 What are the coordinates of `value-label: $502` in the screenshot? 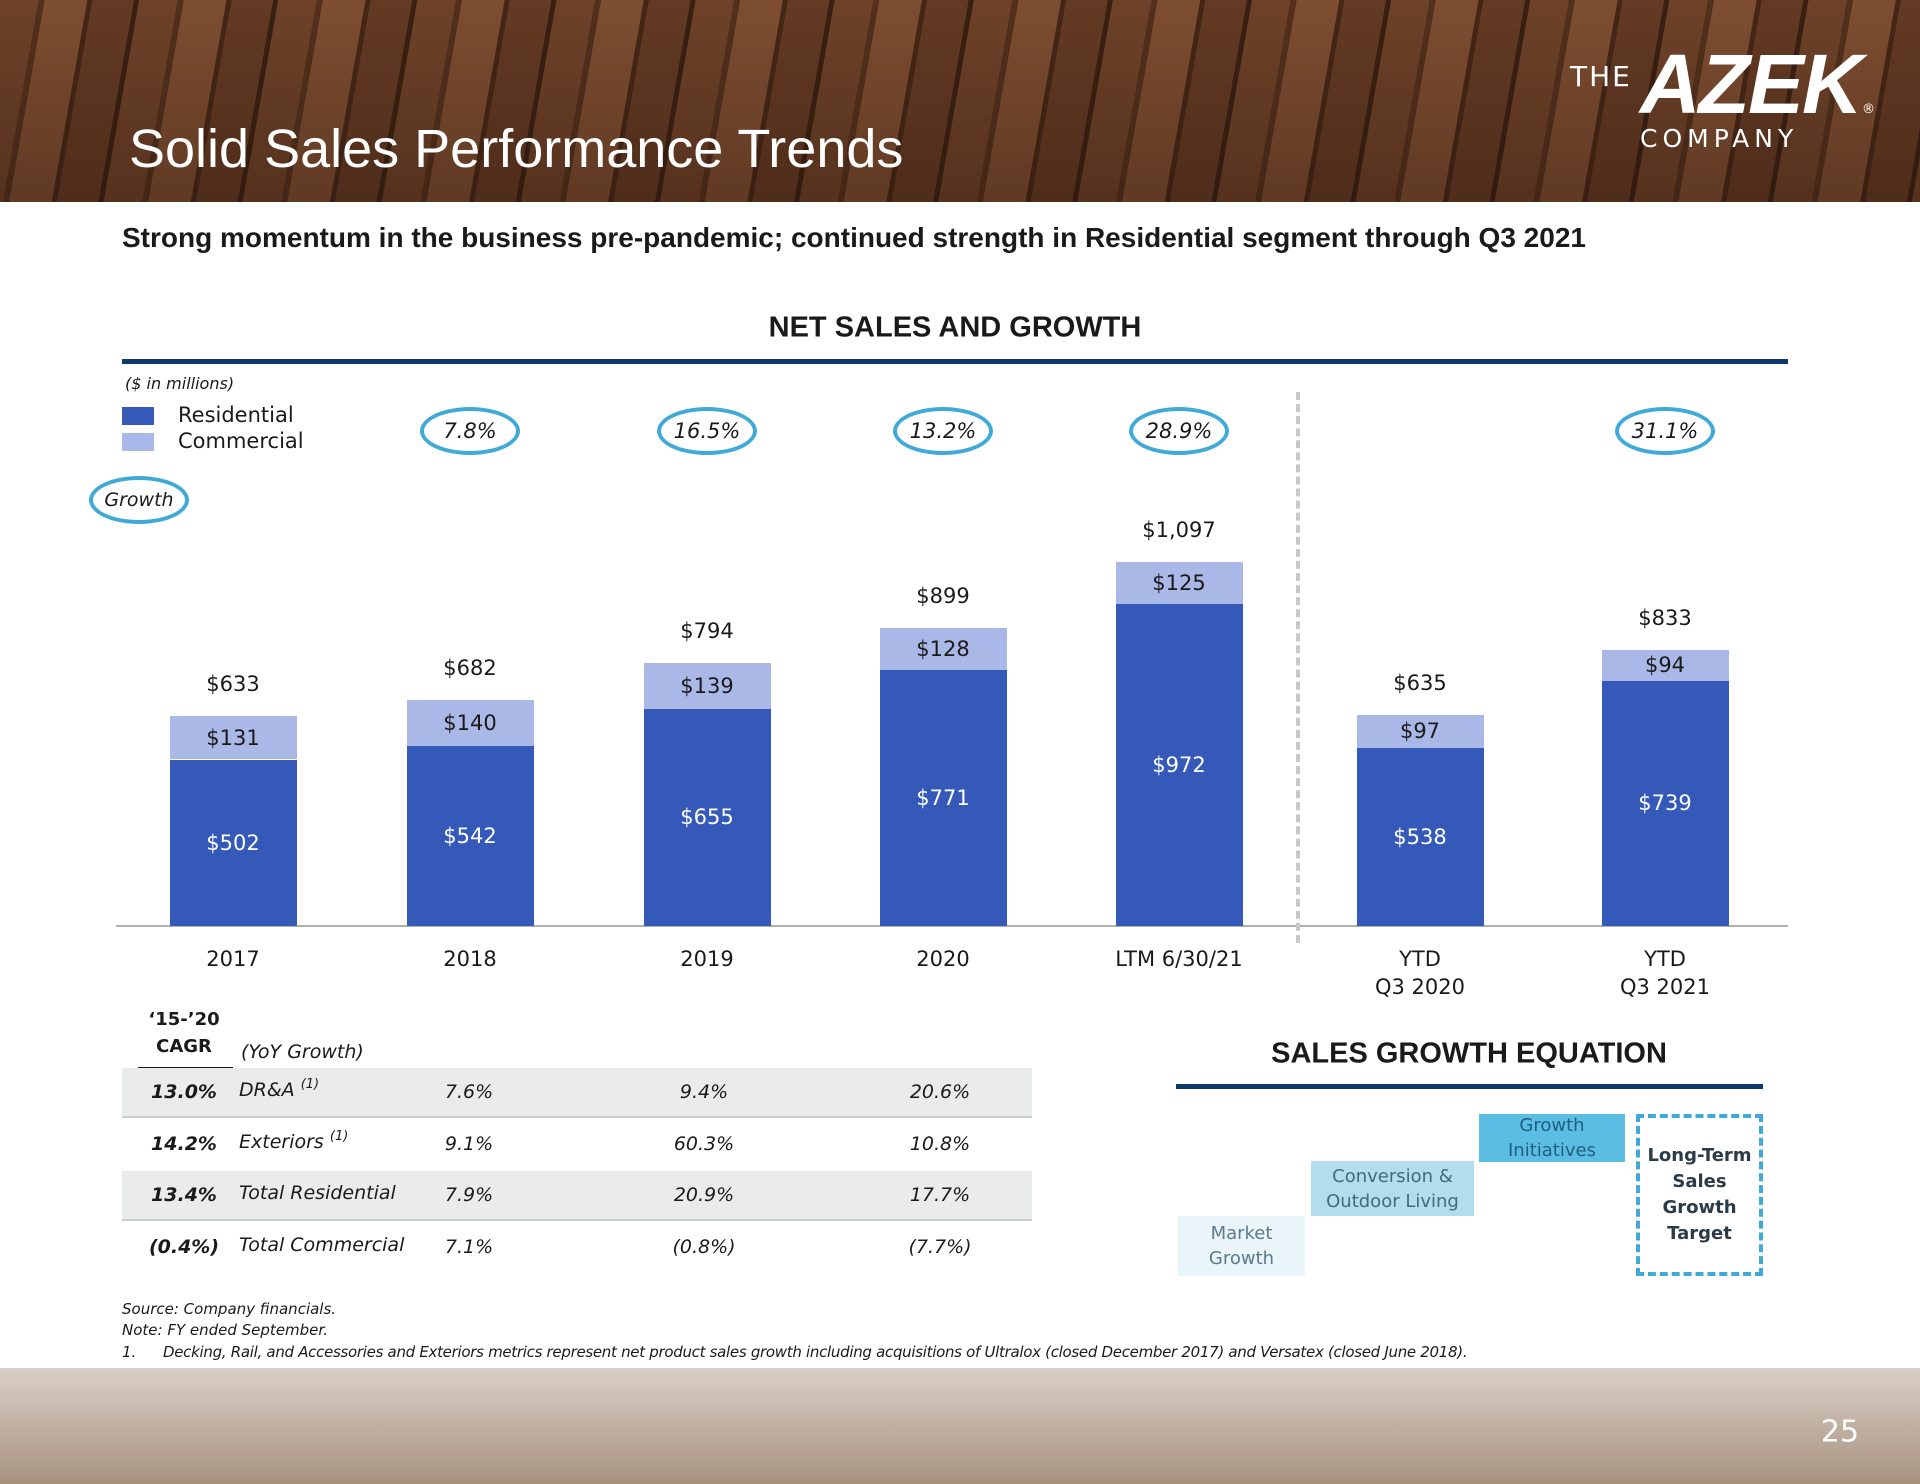 It's located at (233, 842).